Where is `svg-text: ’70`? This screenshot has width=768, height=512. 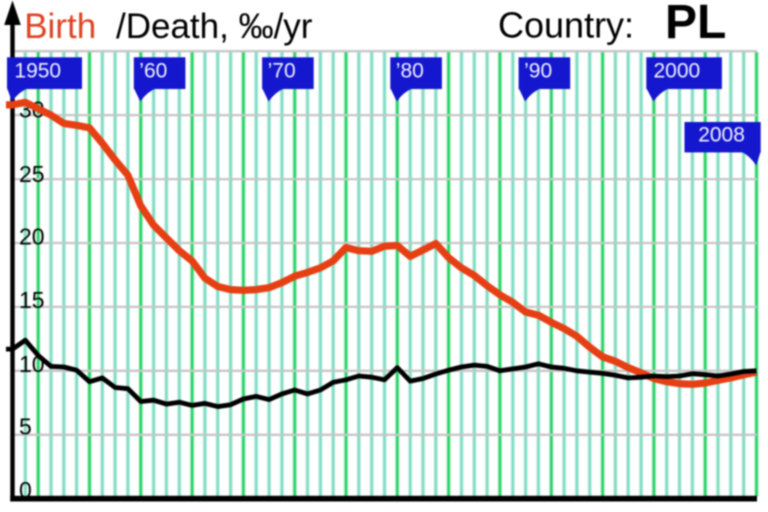 svg-text: ’70 is located at coordinates (282, 71).